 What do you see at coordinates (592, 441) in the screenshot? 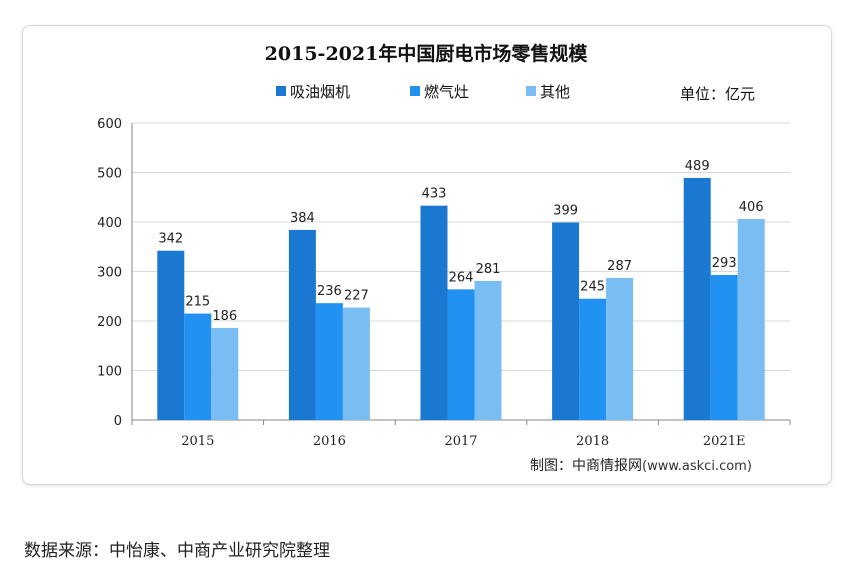
I see `x-tick-label: 2018` at bounding box center [592, 441].